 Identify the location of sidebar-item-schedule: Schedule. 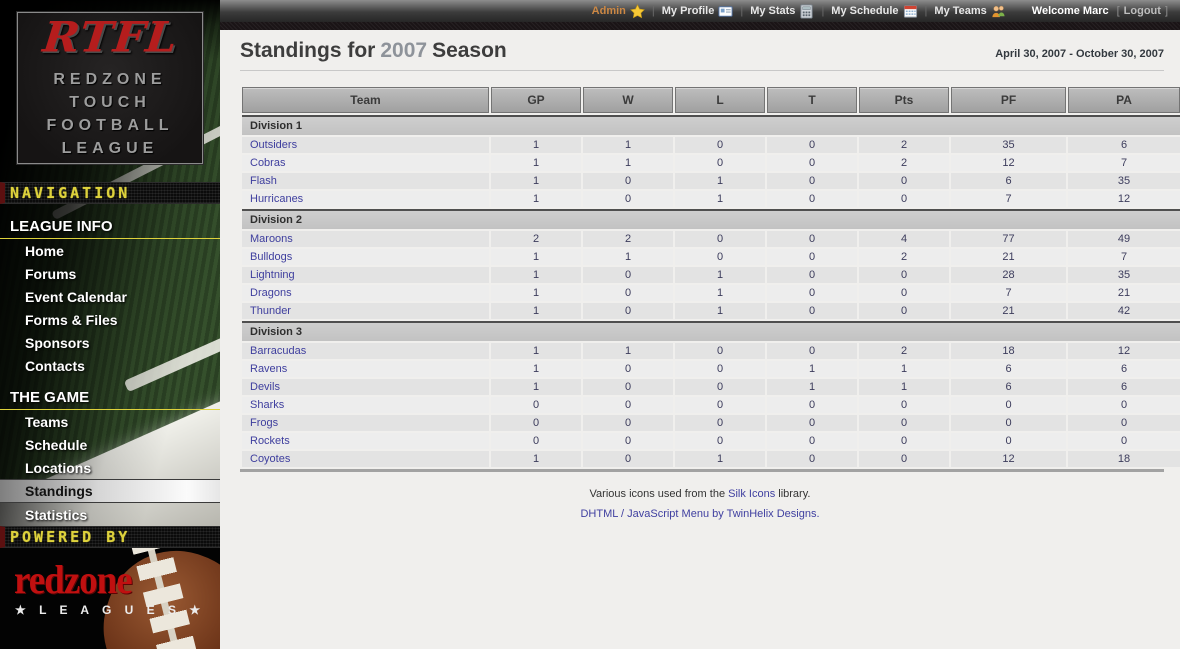
(56, 445).